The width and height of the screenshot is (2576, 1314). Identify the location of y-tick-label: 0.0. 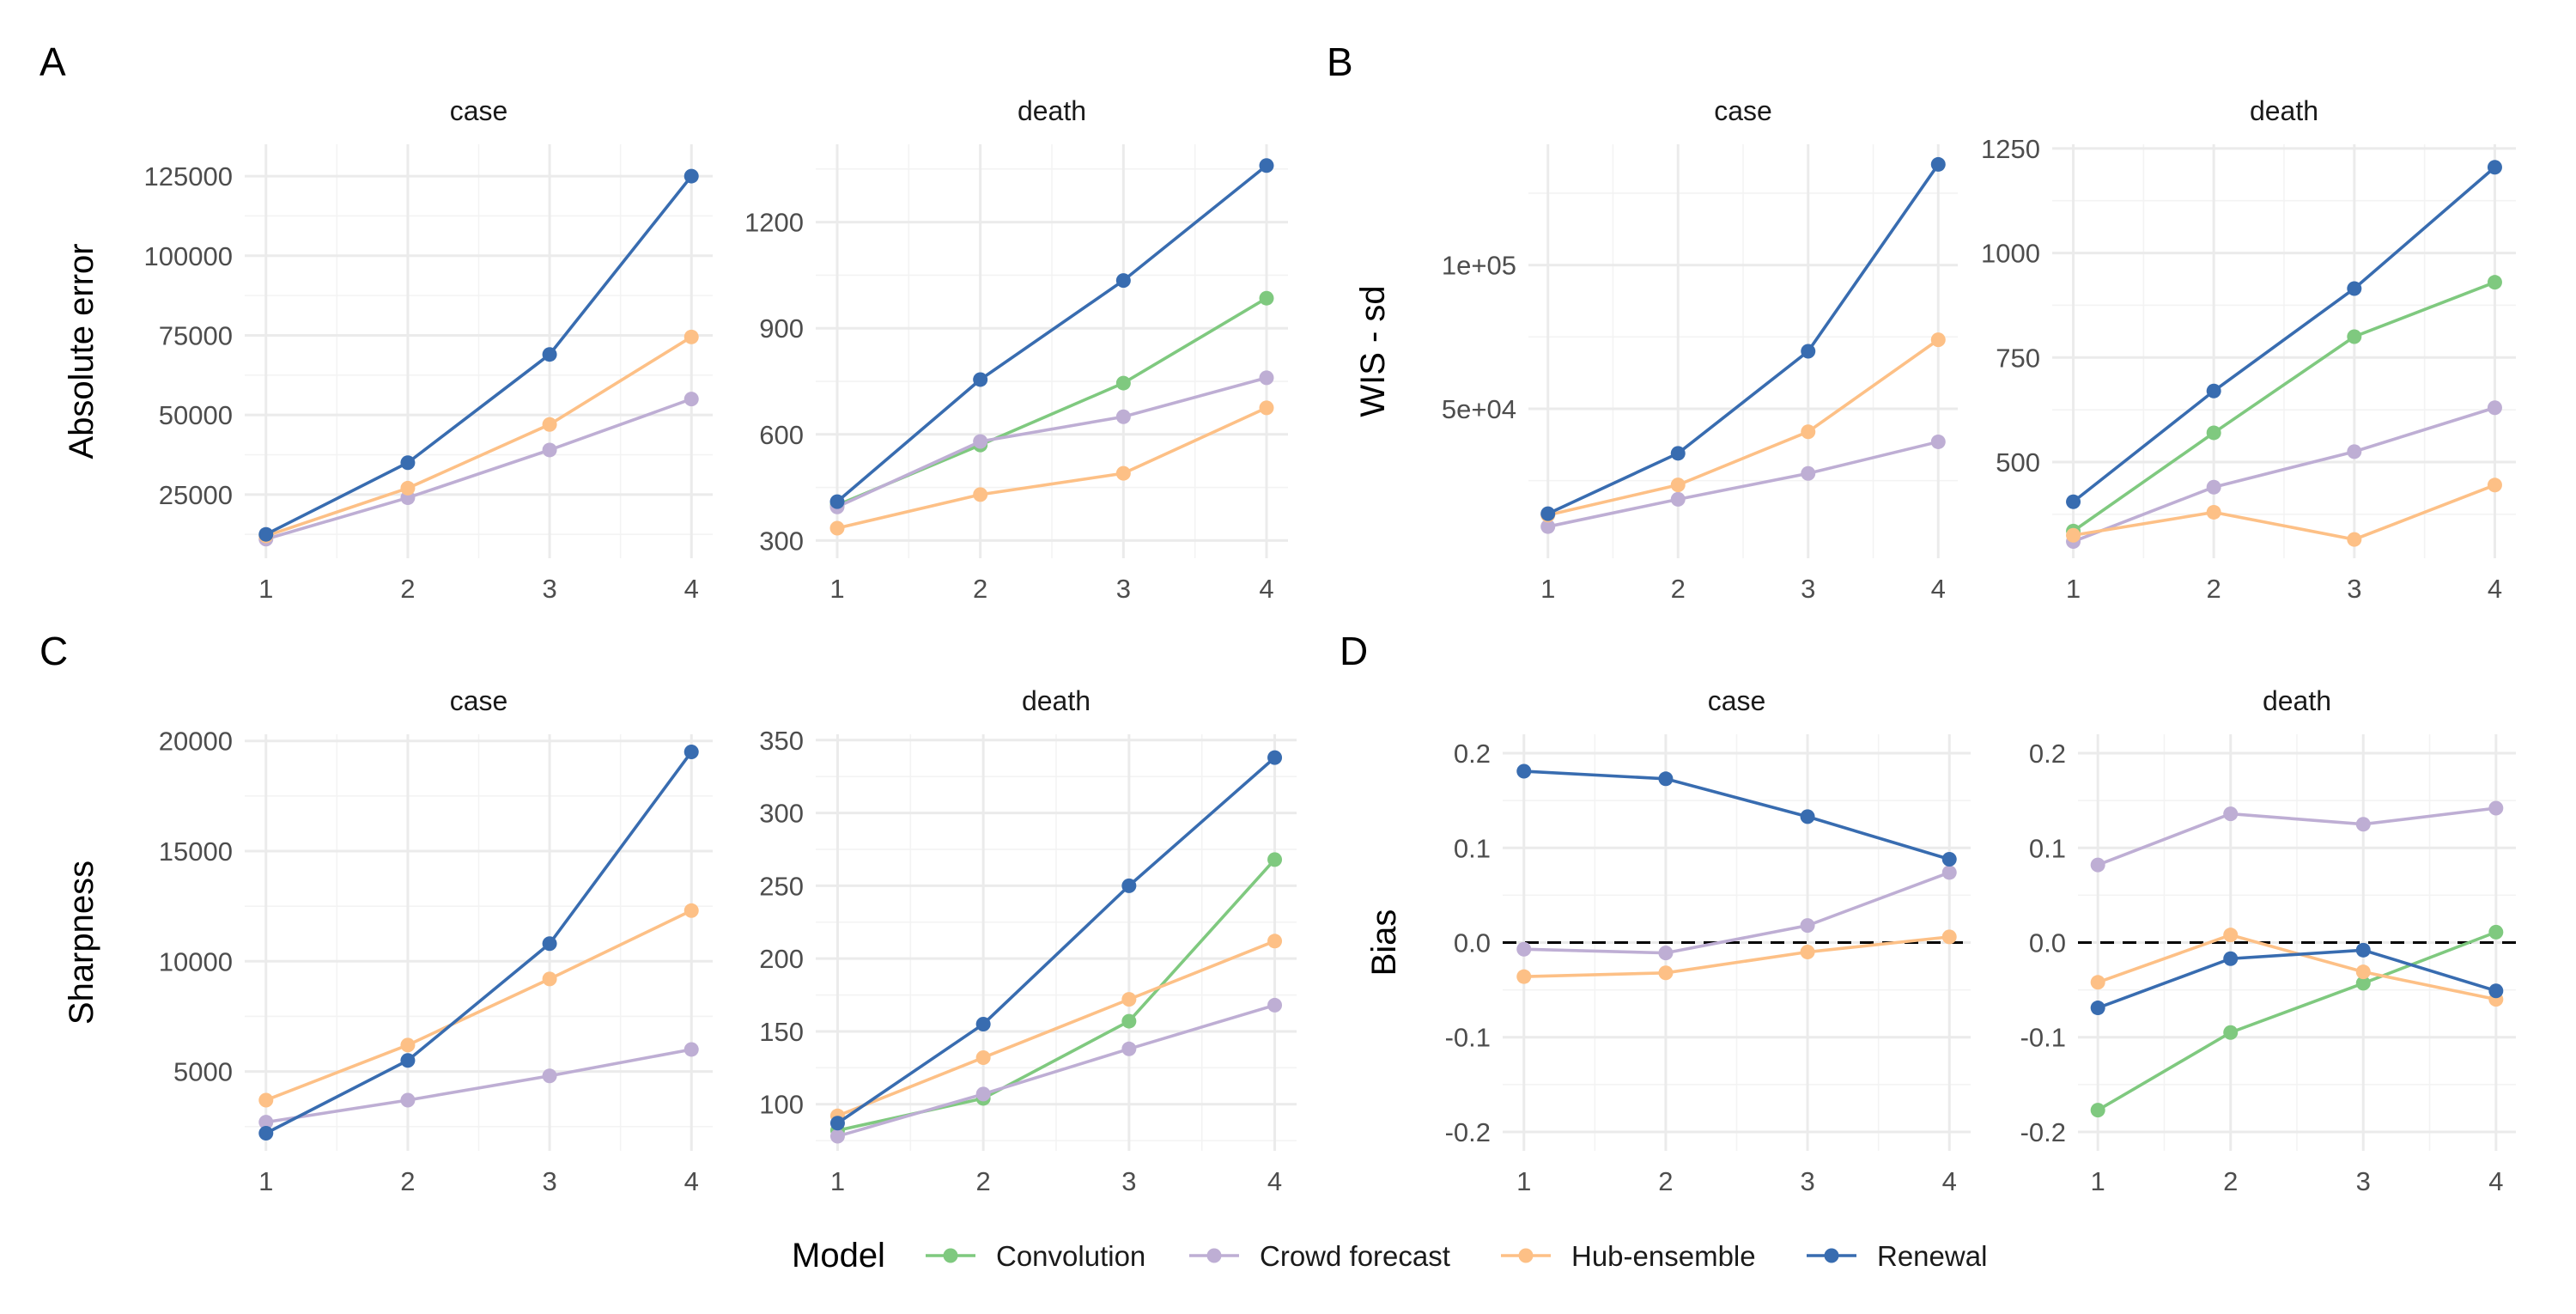
(2048, 943).